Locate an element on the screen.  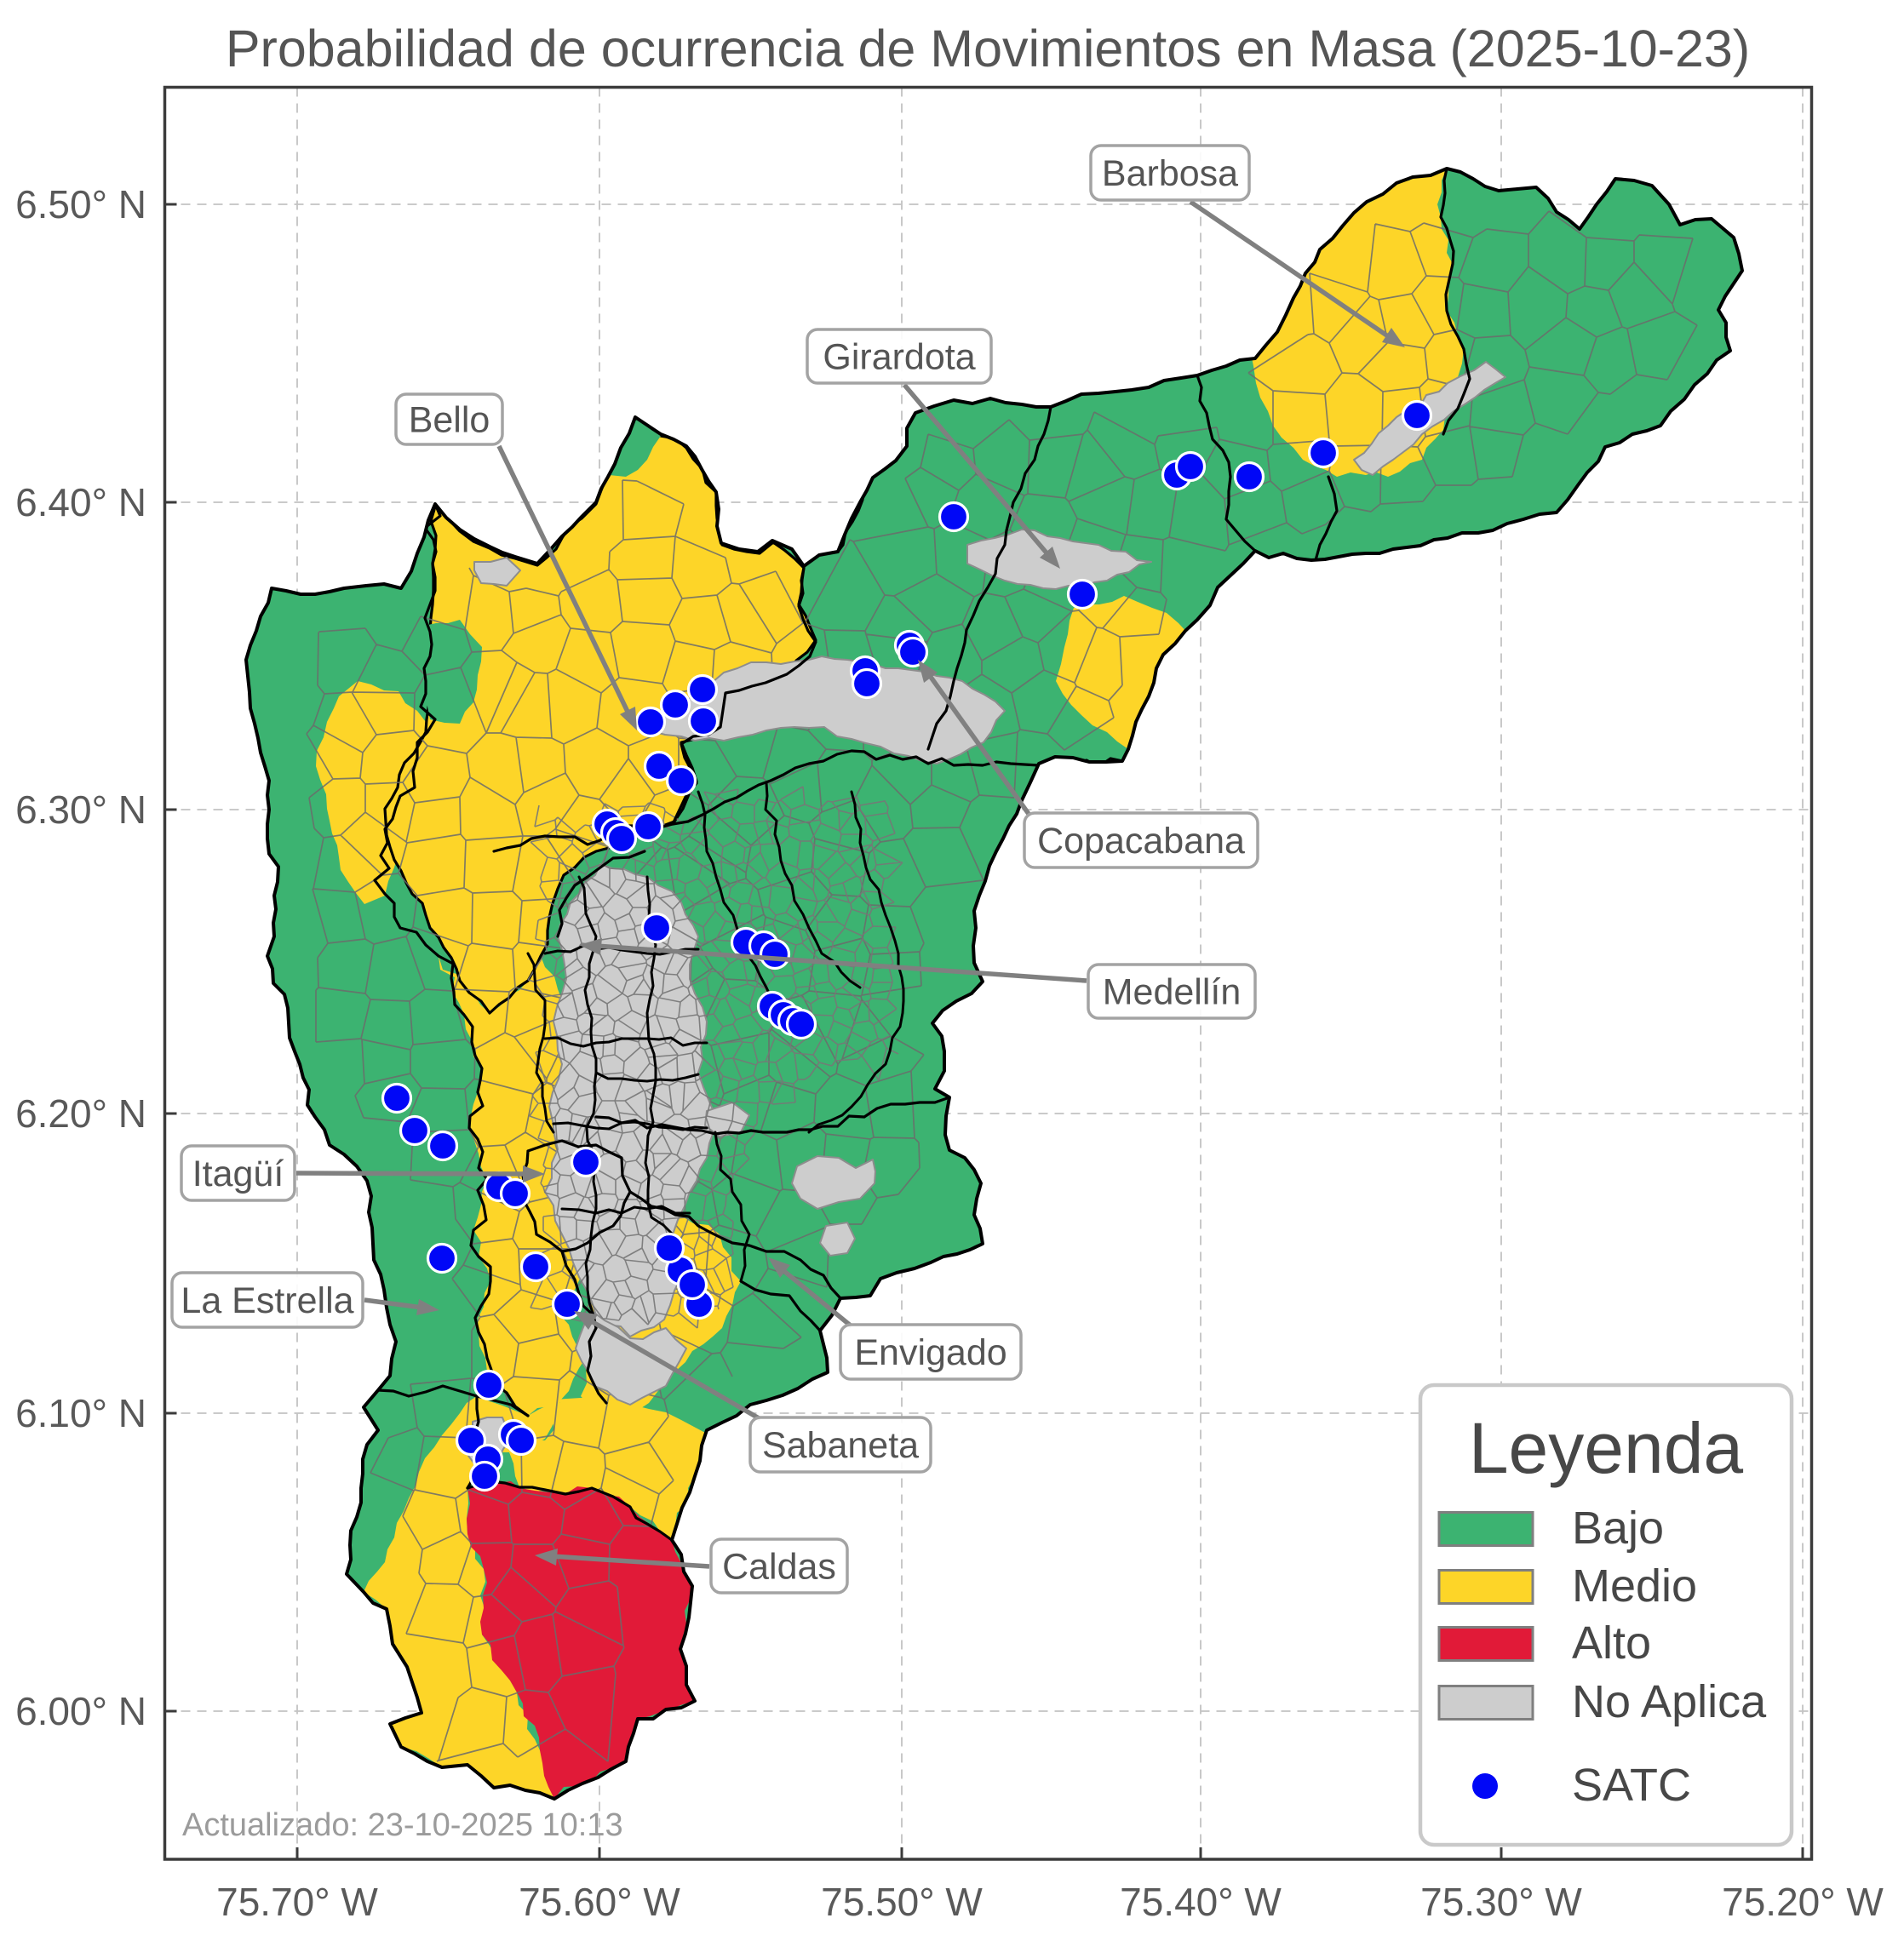
svg-text: Barbosa is located at coordinates (1170, 173).